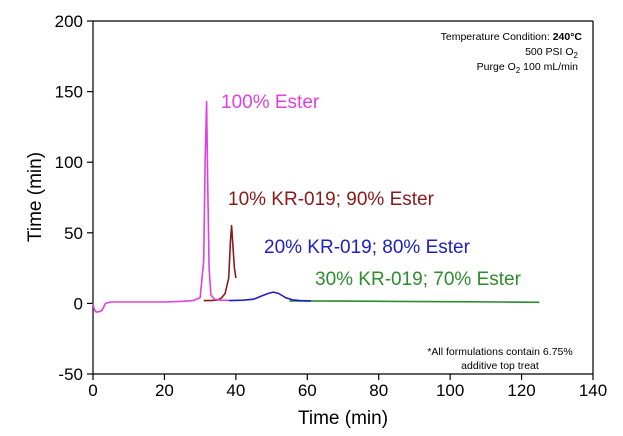 The image size is (623, 436). I want to click on temperature-condition: Temperature Condition: 240°C, so click(512, 37).